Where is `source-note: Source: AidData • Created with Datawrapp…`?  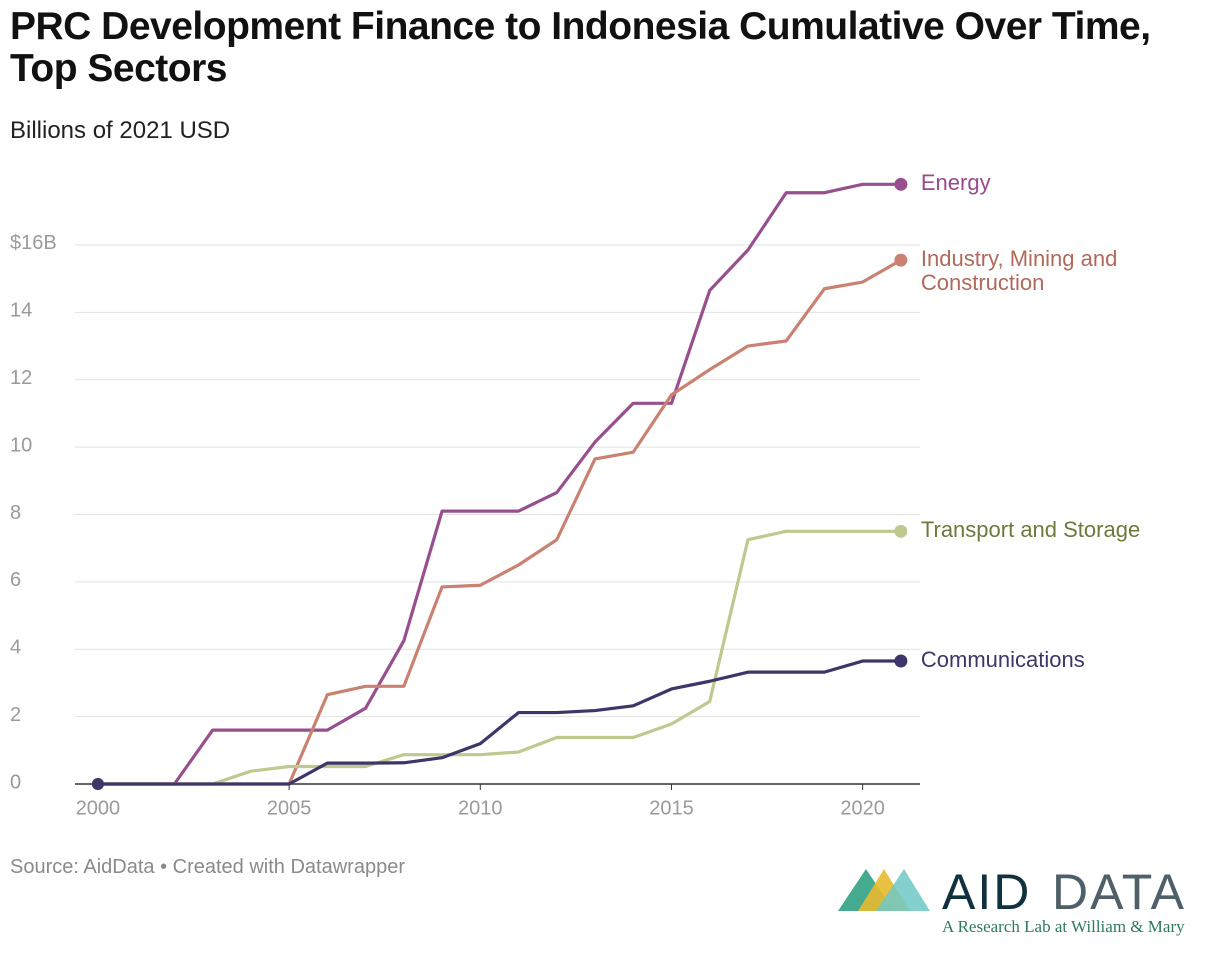
source-note: Source: AidData • Created with Datawrapp… is located at coordinates (207, 867).